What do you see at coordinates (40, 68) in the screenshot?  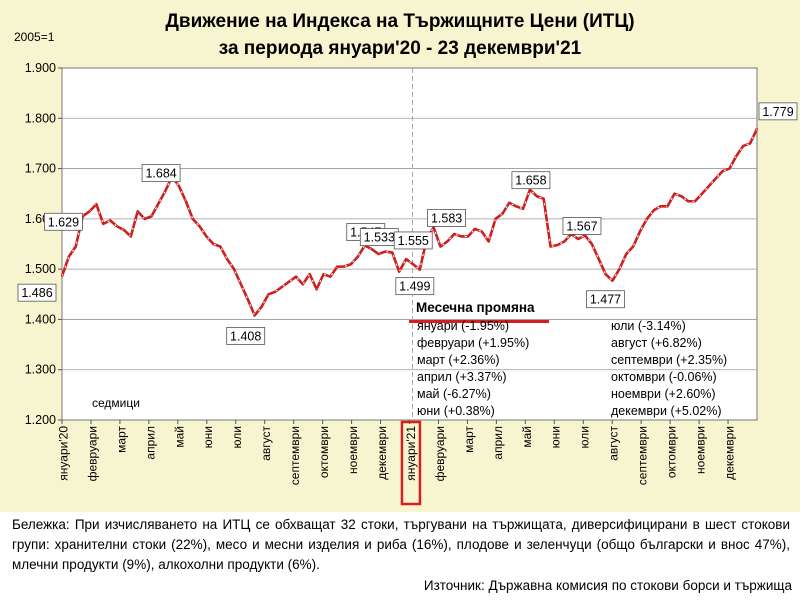 I see `y-tick-label: 1.900` at bounding box center [40, 68].